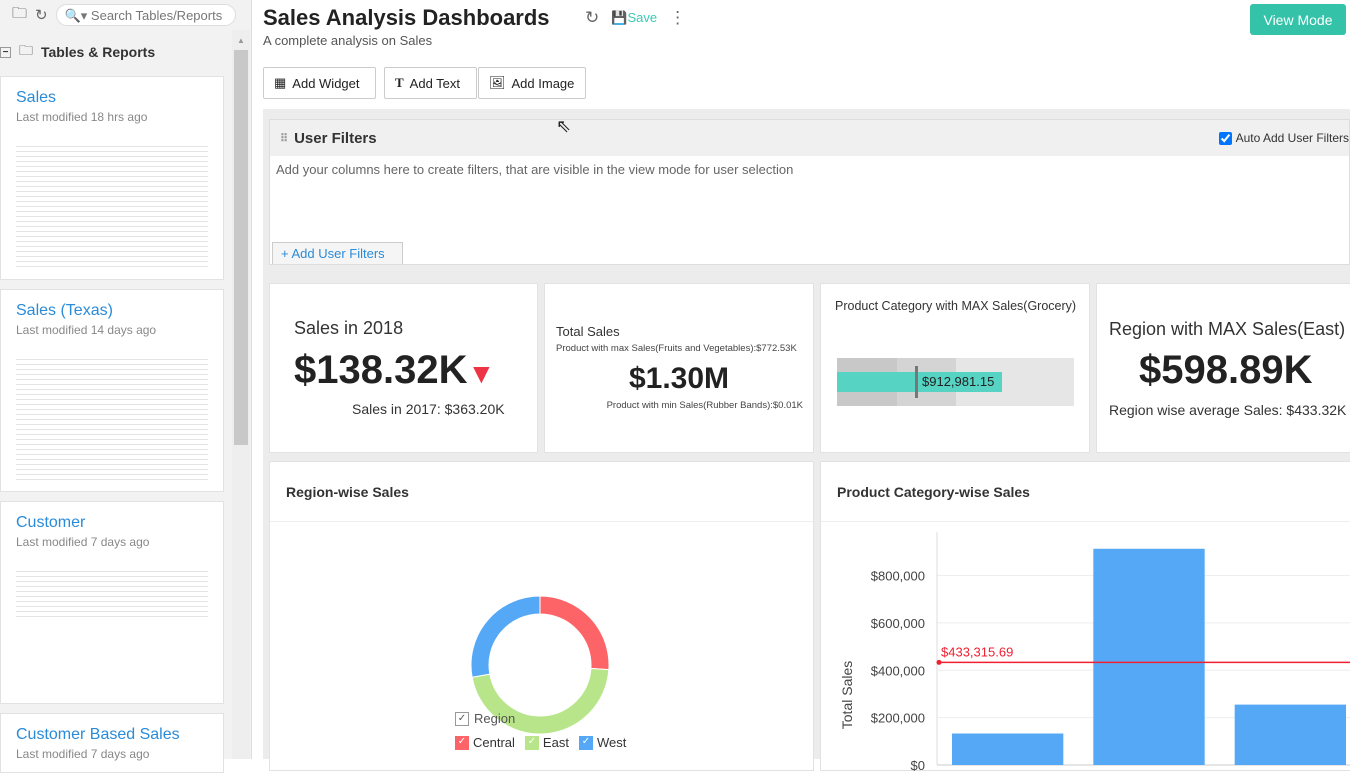  What do you see at coordinates (1227, 329) in the screenshot?
I see `kpi-label: Region with MAX Sales(East)` at bounding box center [1227, 329].